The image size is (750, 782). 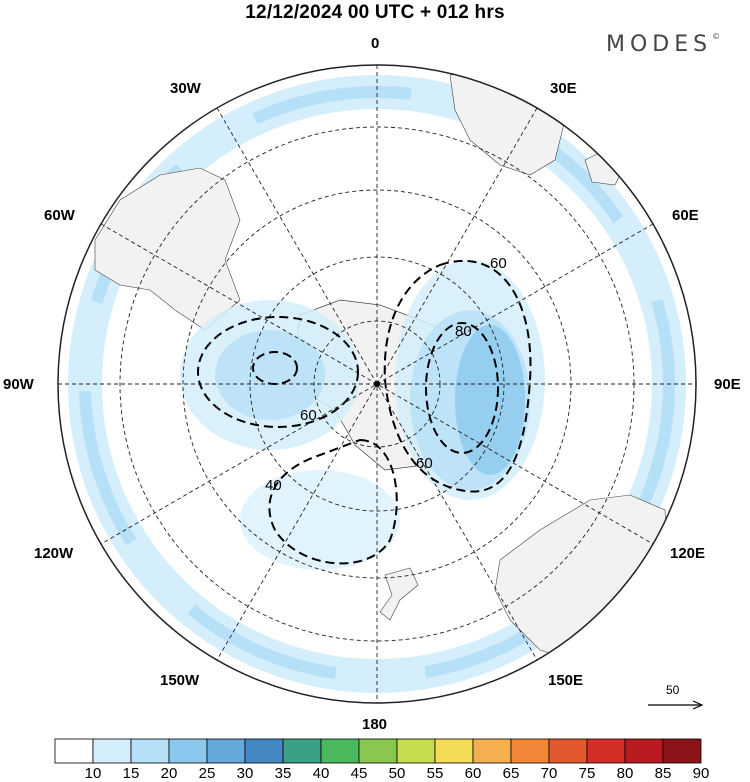 I want to click on contour-label-60b: 60, so click(x=308, y=415).